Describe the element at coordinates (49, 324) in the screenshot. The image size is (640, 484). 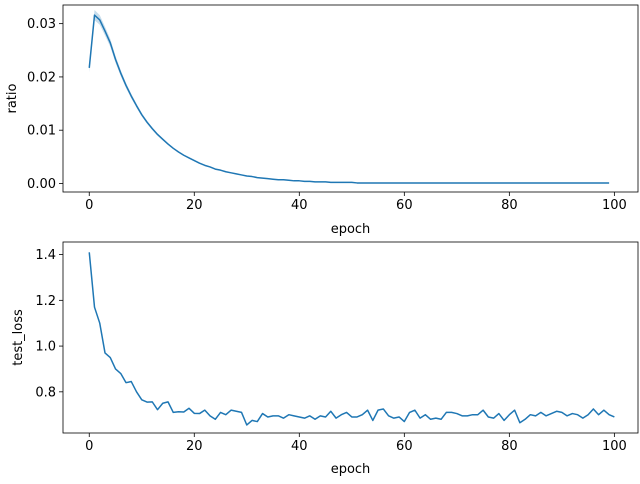
I see `test-loss-y-axis: 0.8 1.0 1.2 1.4` at that location.